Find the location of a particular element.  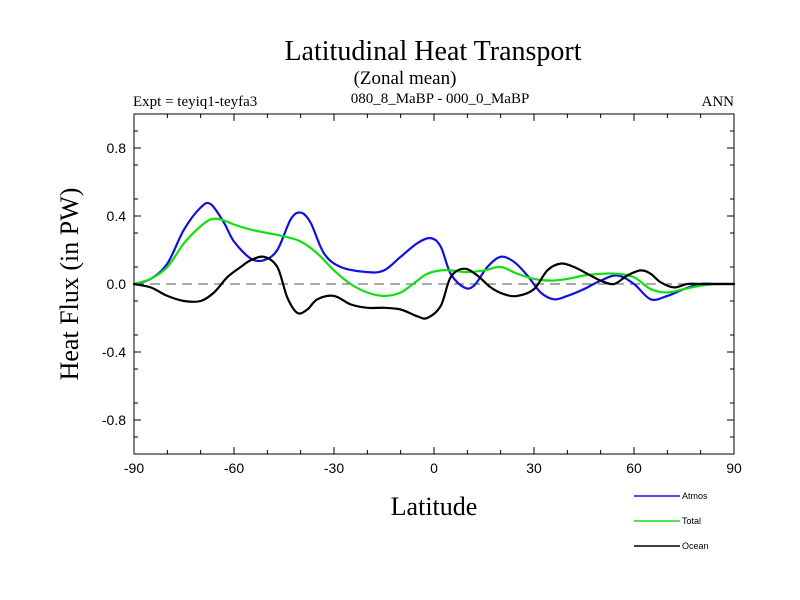

x-tick-label: -90 is located at coordinates (134, 468).